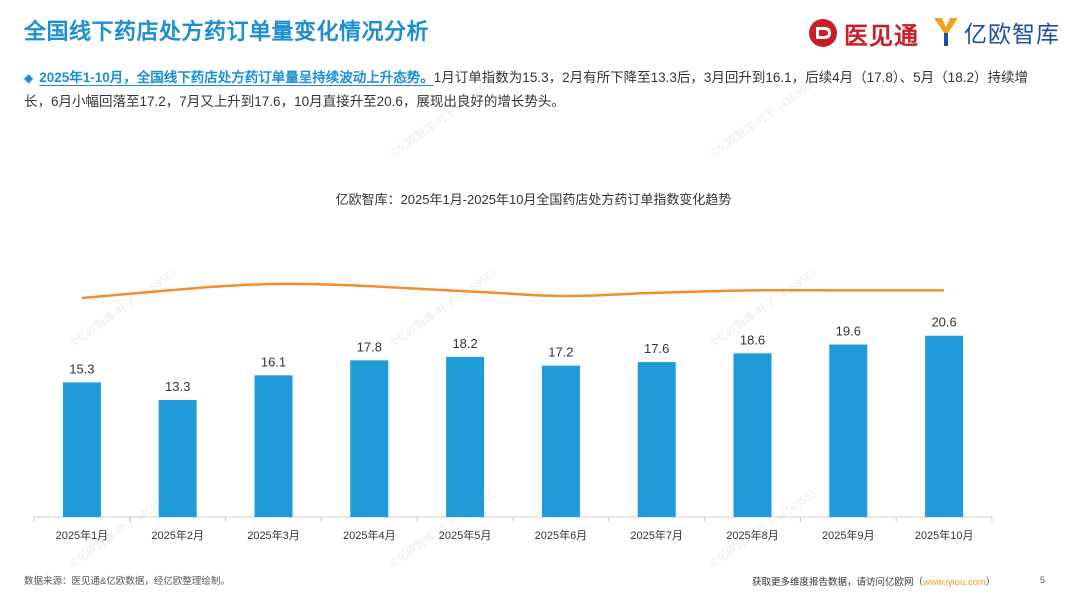  Describe the element at coordinates (656, 348) in the screenshot. I see `data-label-7: 17.6` at that location.